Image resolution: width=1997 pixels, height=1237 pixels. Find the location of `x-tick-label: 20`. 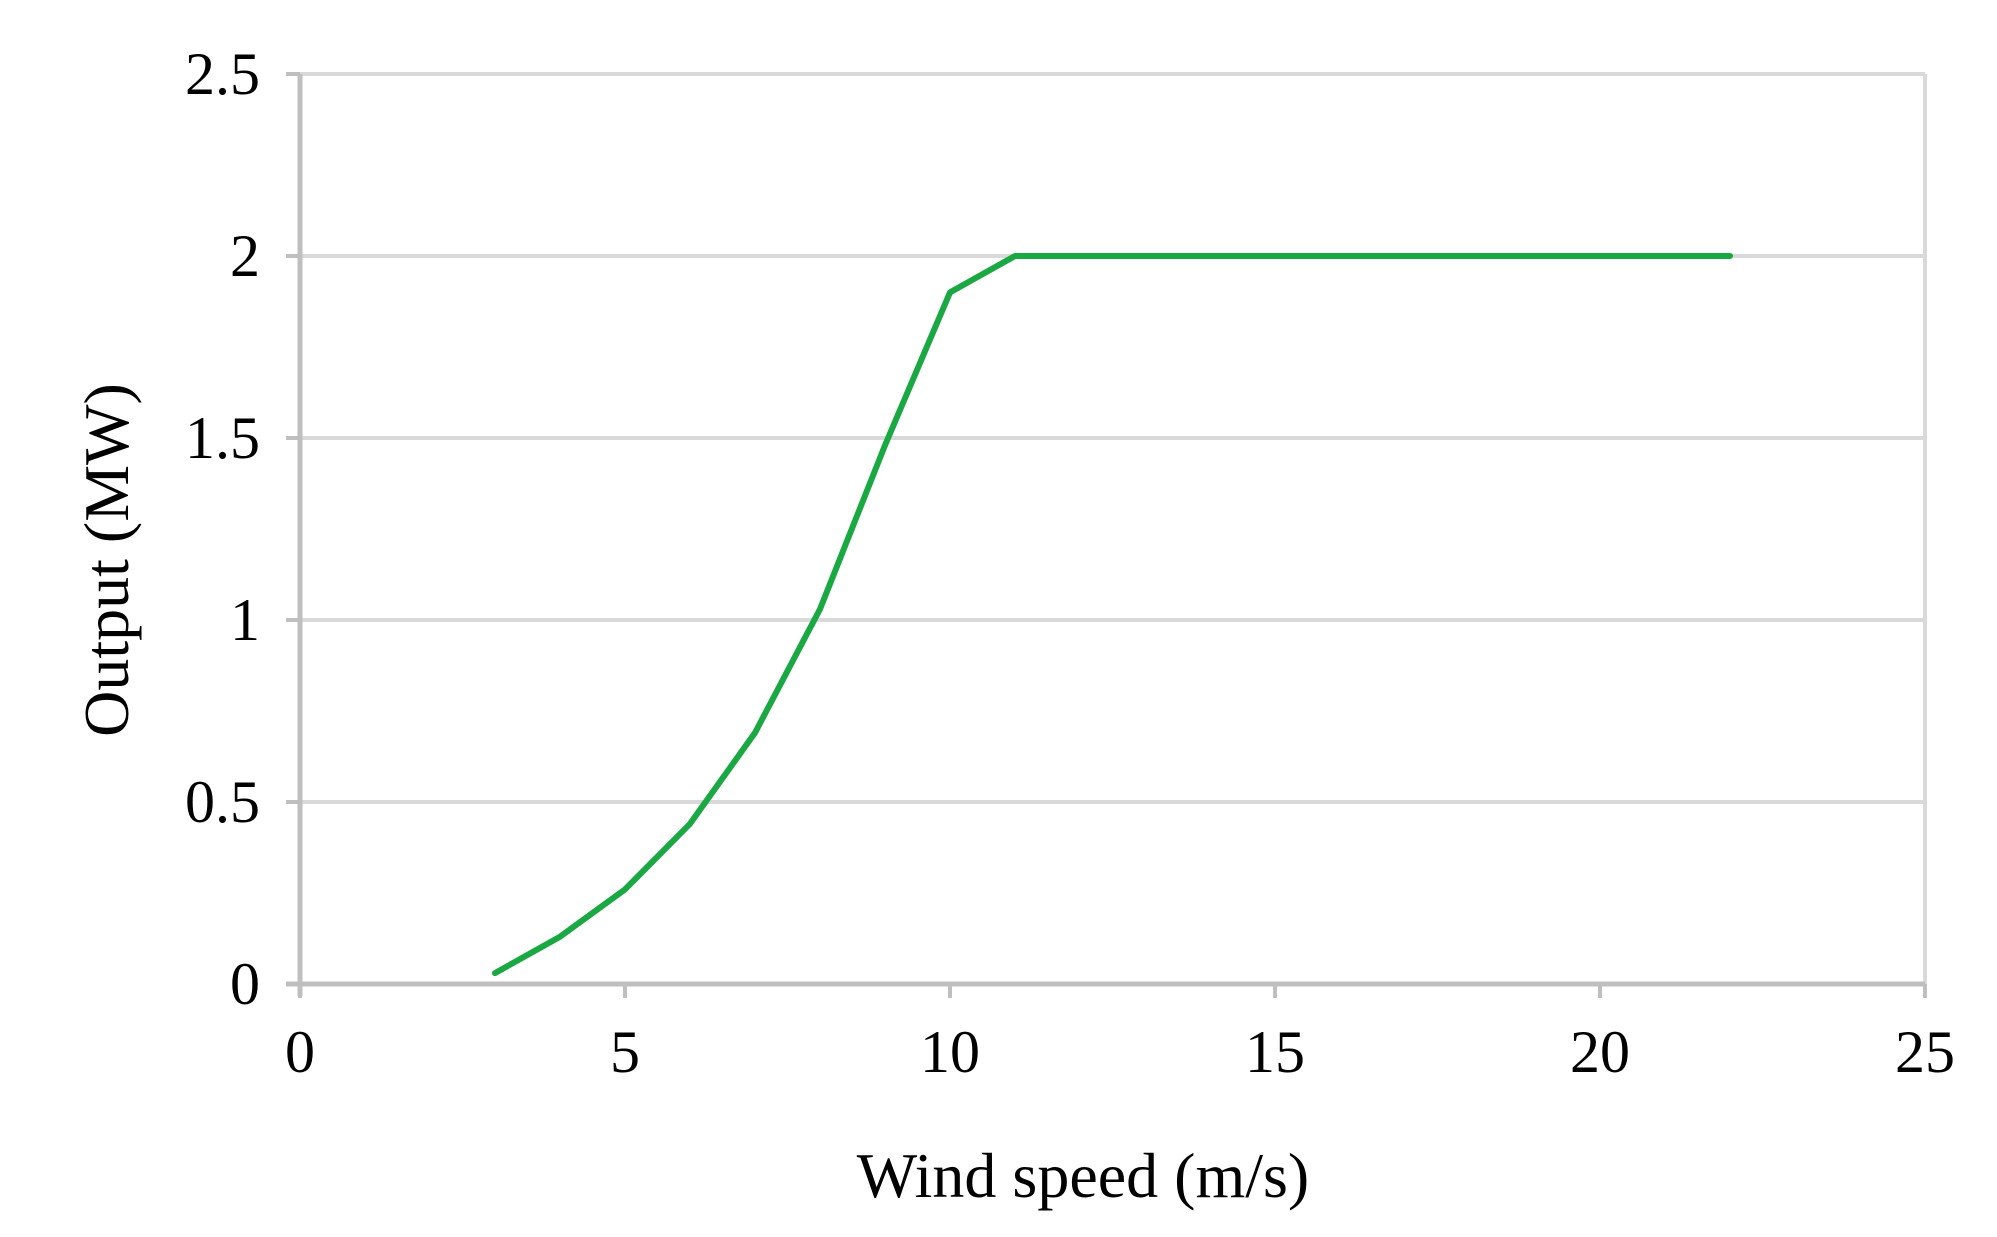

x-tick-label: 20 is located at coordinates (1600, 1052).